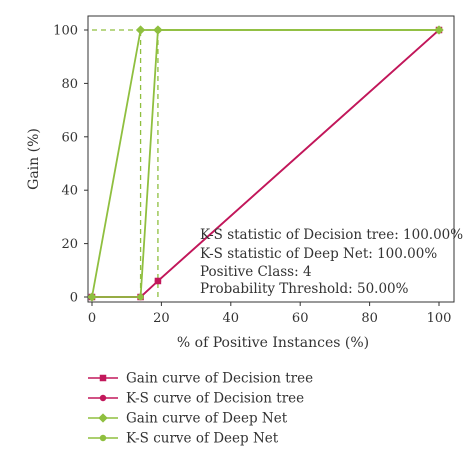  What do you see at coordinates (231, 318) in the screenshot?
I see `x-tick-label: 40` at bounding box center [231, 318].